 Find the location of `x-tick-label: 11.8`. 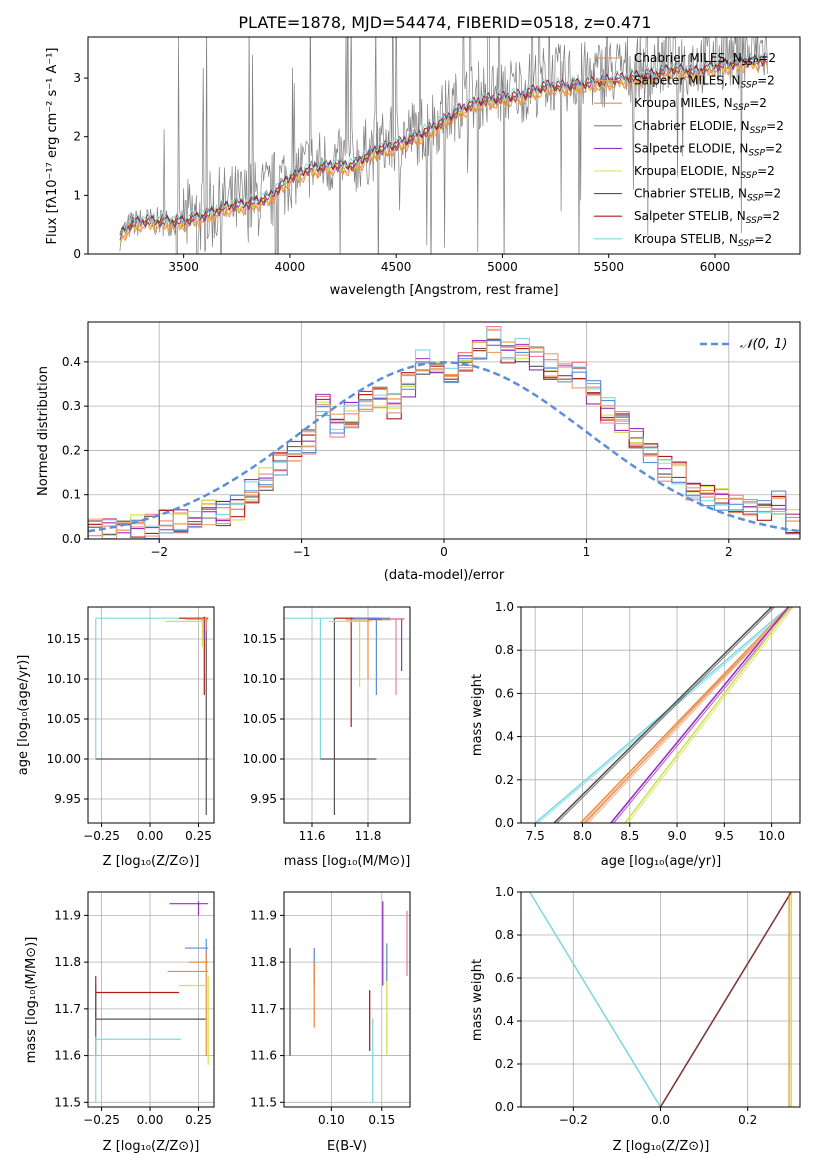

x-tick-label: 11.8 is located at coordinates (368, 836).